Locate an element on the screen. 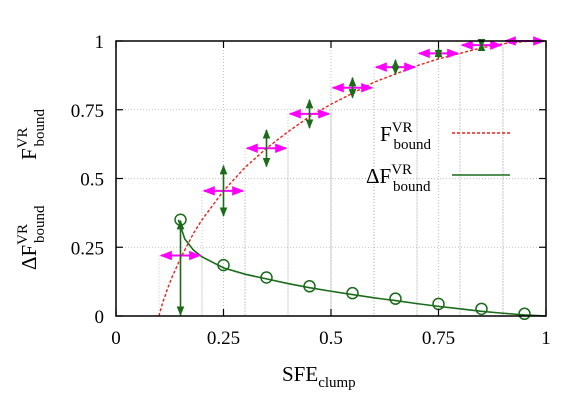 The width and height of the screenshot is (586, 411). x-tick-label-0: 0 is located at coordinates (116, 338).